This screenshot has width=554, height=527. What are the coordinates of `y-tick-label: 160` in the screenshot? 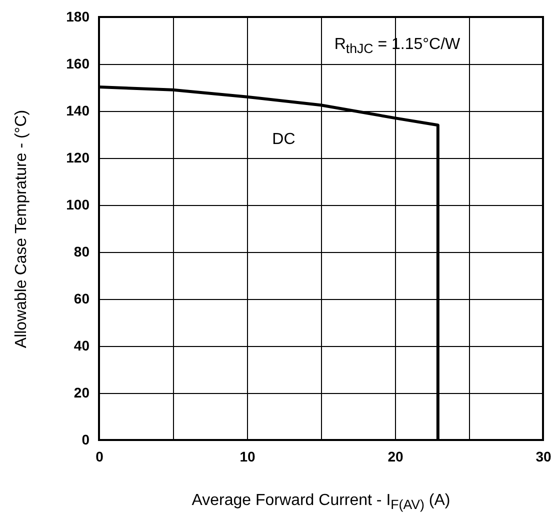 It's located at (78, 64).